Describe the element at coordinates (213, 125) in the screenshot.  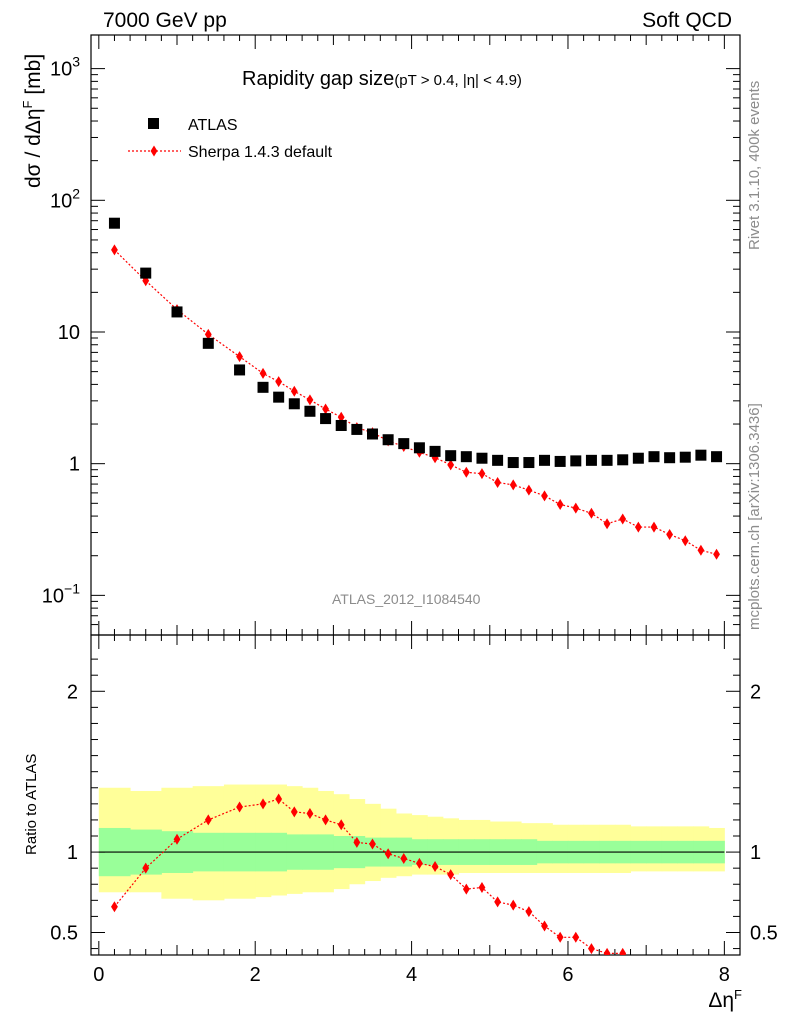
I see `legend-atlas-label: ATLAS` at that location.